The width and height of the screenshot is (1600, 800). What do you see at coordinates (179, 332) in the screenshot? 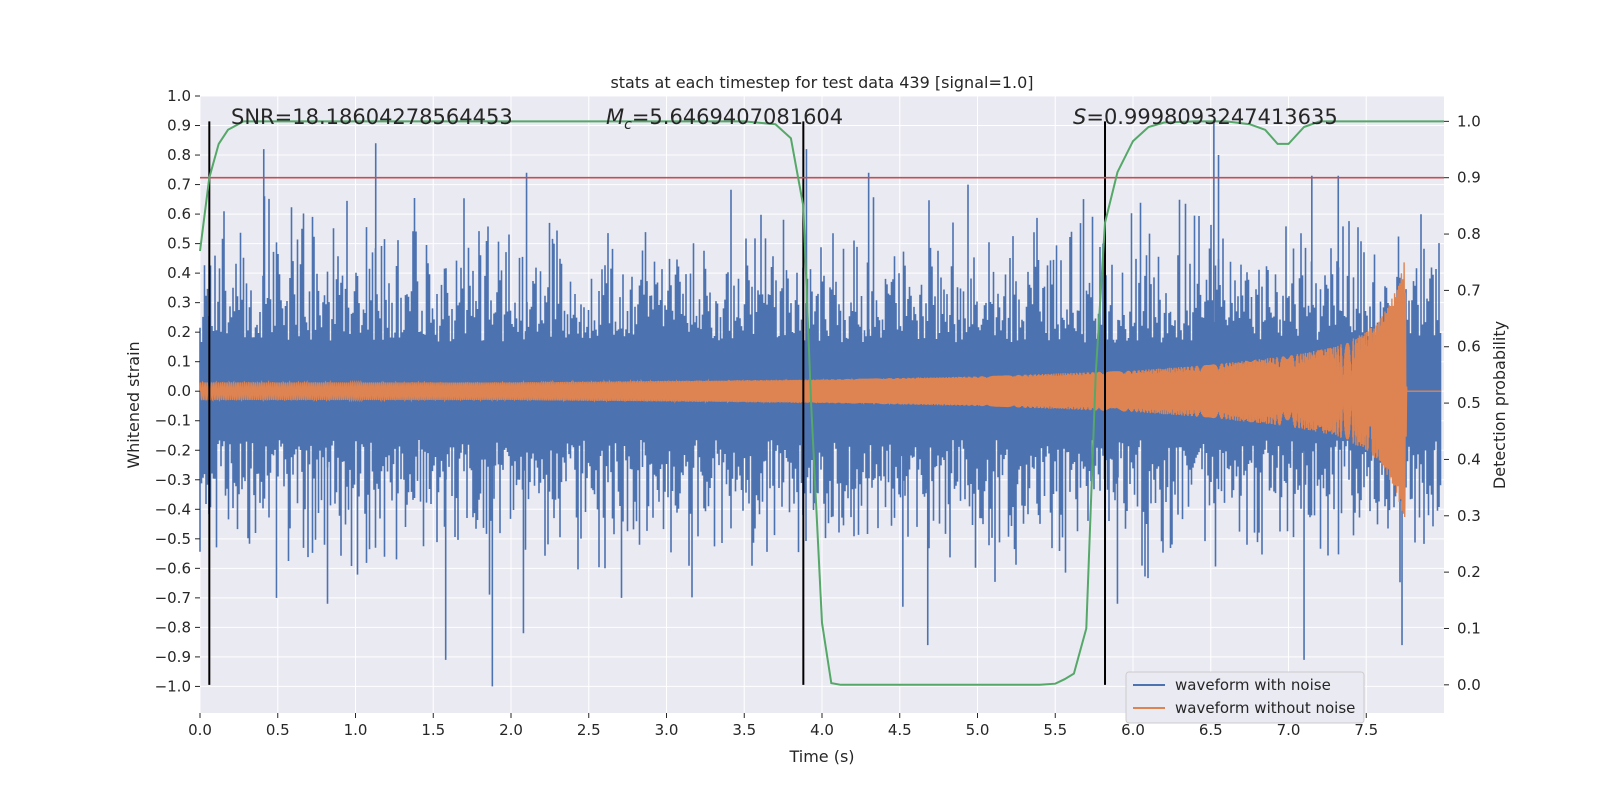
I see `y-left-tick-label: 0.2` at bounding box center [179, 332].